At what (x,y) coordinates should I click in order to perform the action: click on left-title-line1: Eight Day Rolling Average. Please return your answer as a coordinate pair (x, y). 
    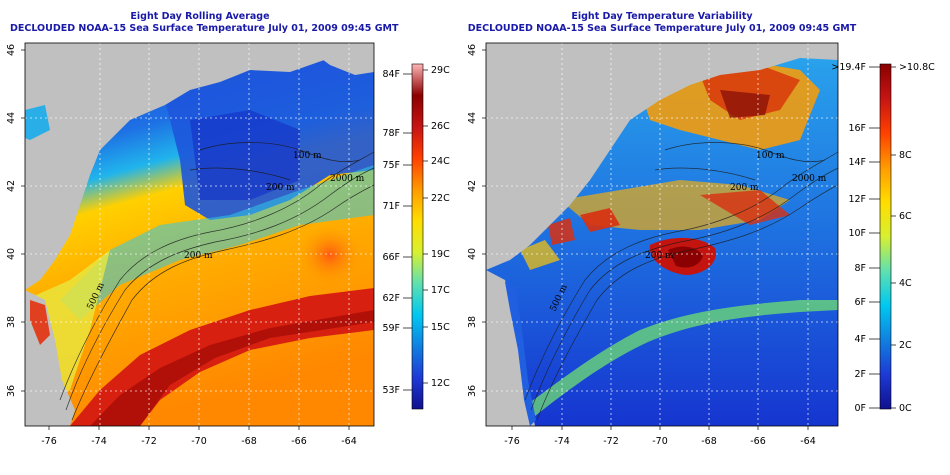
    Looking at the image, I should click on (200, 16).